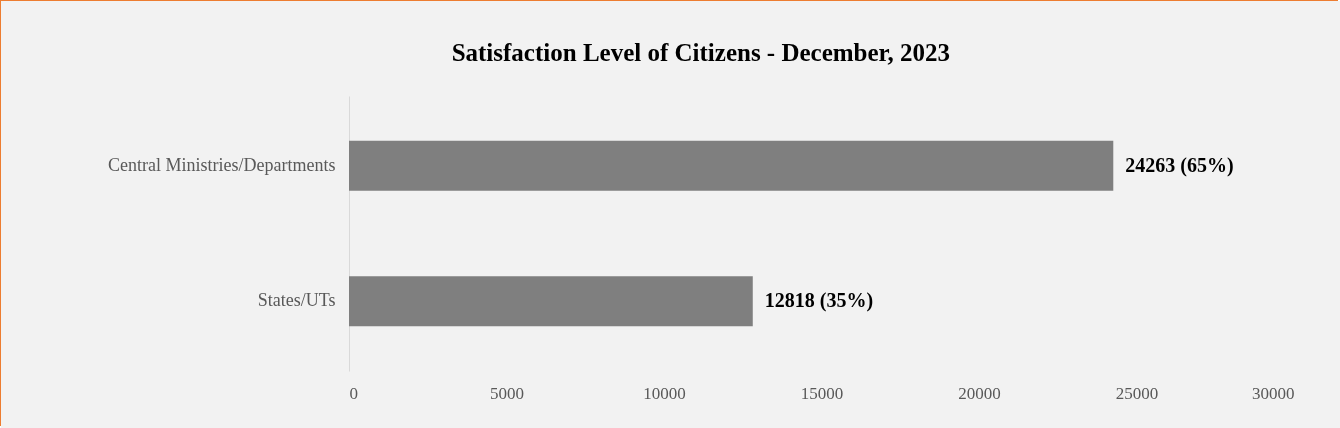 This screenshot has height=428, width=1340. Describe the element at coordinates (222, 164) in the screenshot. I see `y-tick-label: Central Ministries/Departments` at that location.